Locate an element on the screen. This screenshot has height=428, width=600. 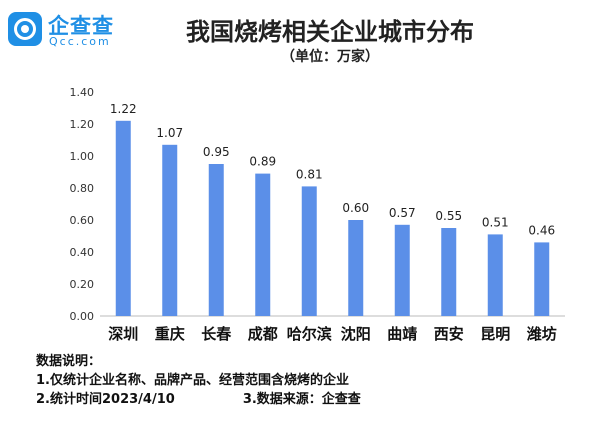
bar-昆明 is located at coordinates (495, 275).